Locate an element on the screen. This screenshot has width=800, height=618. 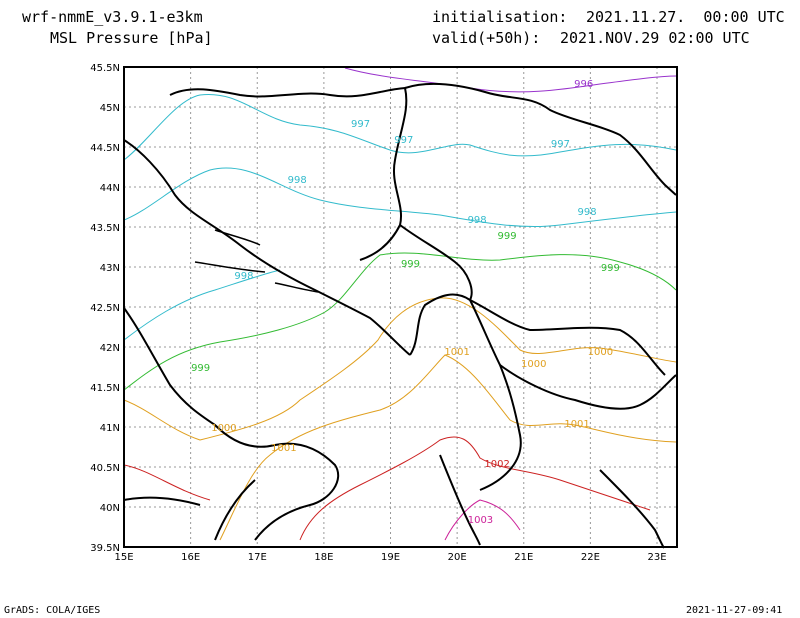
balkan-border is located at coordinates (288, 173).